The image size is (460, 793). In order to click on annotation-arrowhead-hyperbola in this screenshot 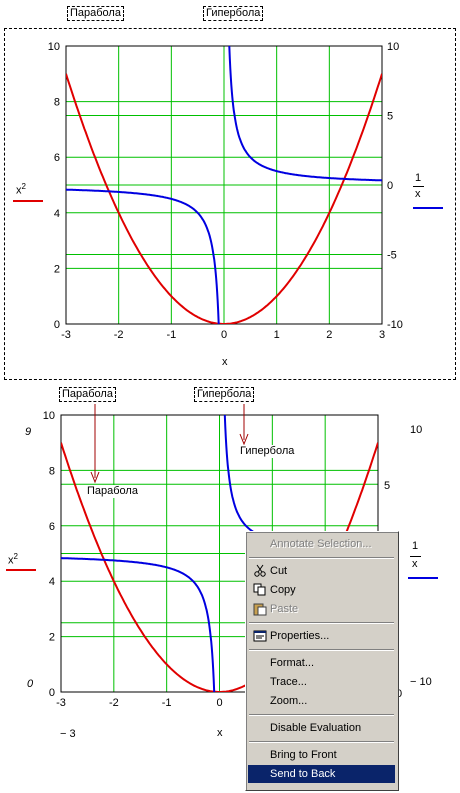, I will do `click(244, 439)`.